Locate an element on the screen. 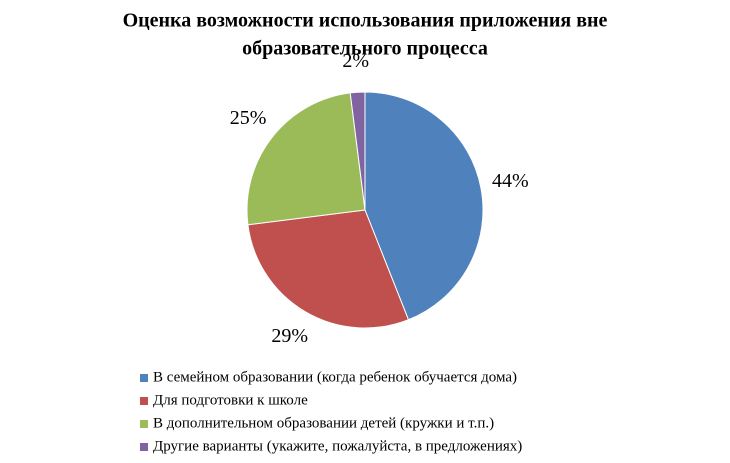 The height and width of the screenshot is (463, 730). value-label: 29% is located at coordinates (289, 336).